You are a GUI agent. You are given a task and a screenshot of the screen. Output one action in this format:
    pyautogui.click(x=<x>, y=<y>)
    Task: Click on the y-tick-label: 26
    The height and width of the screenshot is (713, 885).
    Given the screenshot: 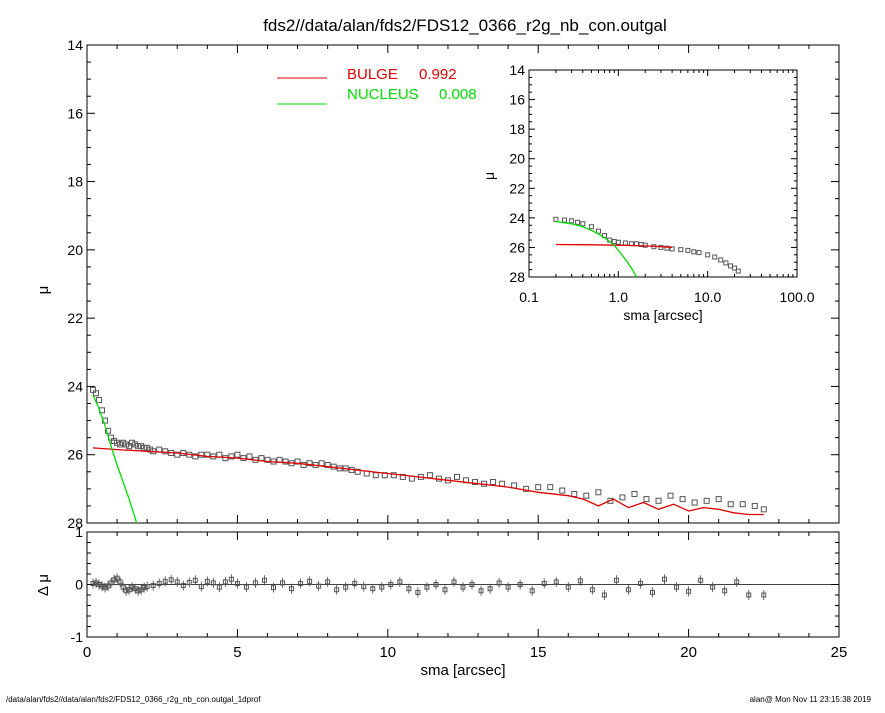 What is the action you would take?
    pyautogui.click(x=517, y=247)
    